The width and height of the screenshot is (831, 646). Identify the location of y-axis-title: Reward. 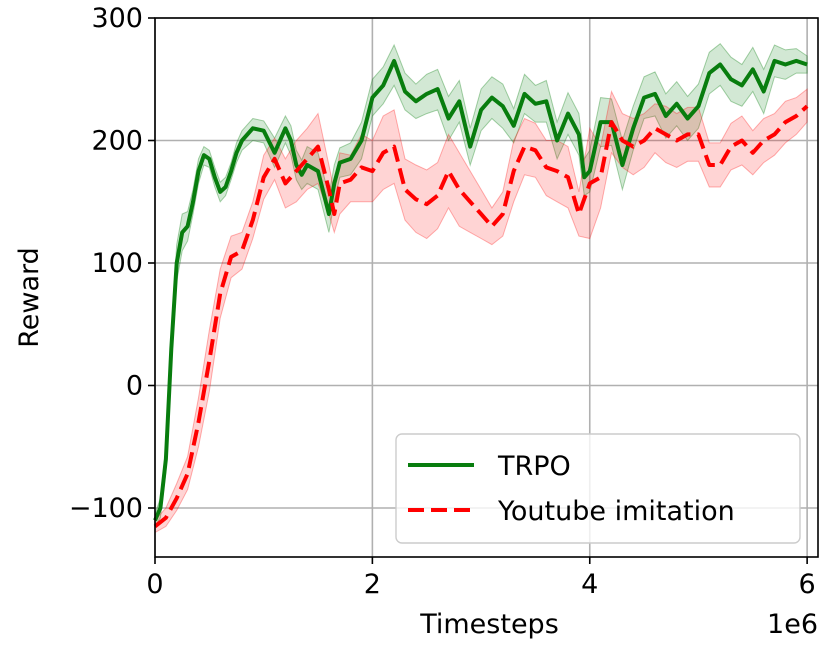
(29, 297).